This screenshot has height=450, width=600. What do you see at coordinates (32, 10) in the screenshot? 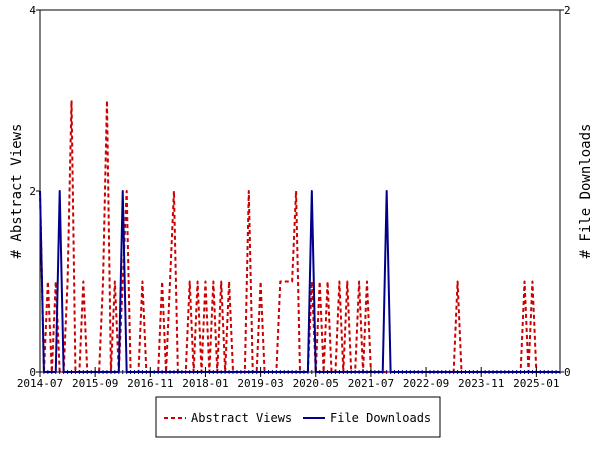
I see `y-tick-label: 4` at bounding box center [32, 10].